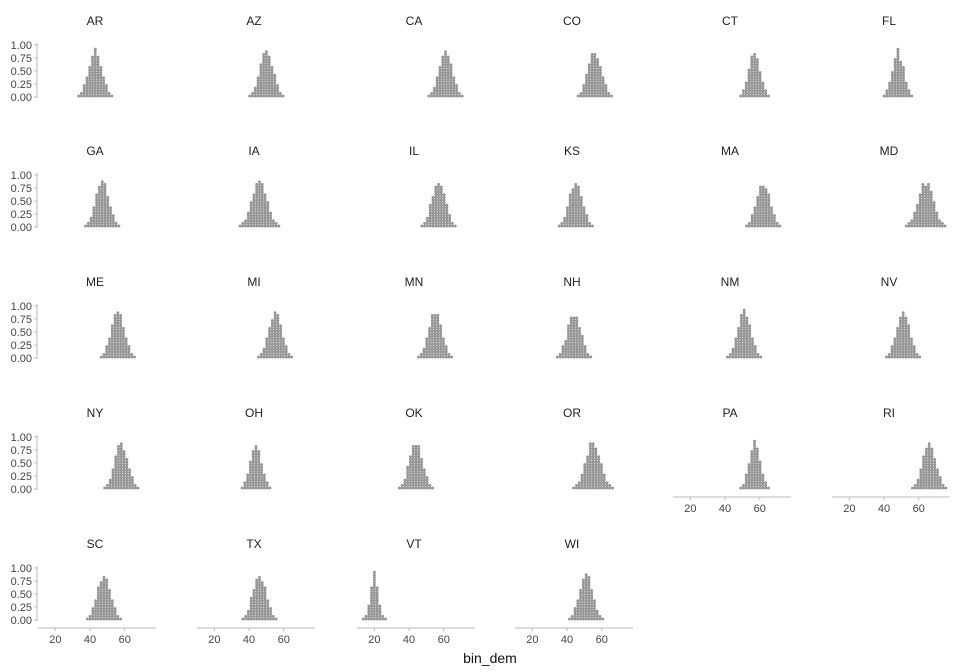  I want to click on y-tick-label: 0.50, so click(21, 595).